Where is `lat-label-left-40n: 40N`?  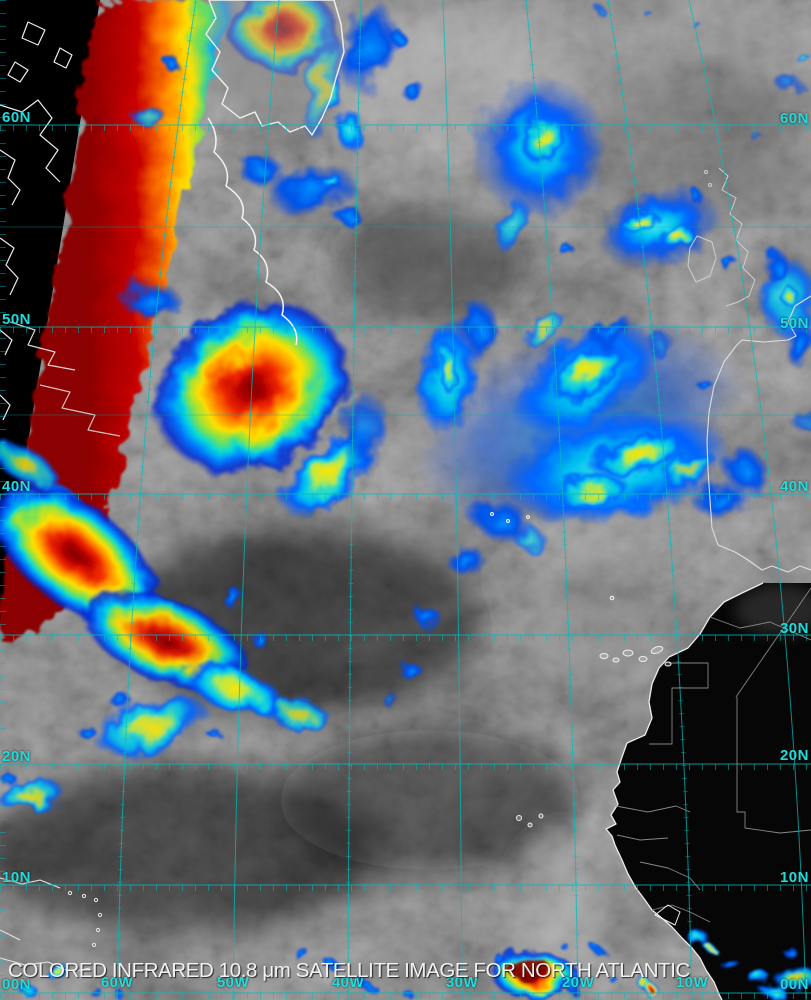
lat-label-left-40n: 40N is located at coordinates (17, 486).